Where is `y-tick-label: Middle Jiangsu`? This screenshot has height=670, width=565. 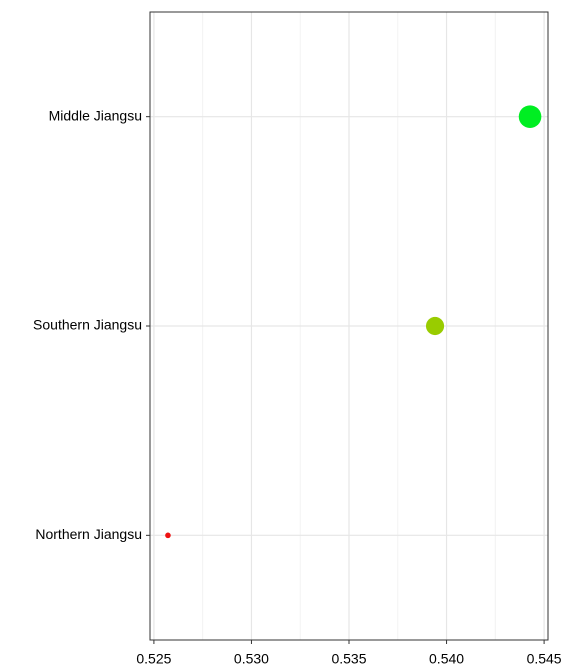
y-tick-label: Middle Jiangsu is located at coordinates (95, 115).